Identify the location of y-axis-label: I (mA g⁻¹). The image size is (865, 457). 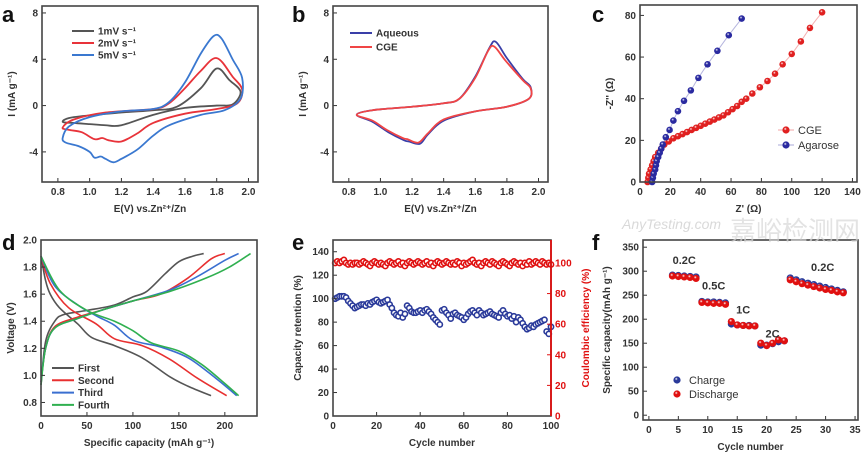
(303, 93).